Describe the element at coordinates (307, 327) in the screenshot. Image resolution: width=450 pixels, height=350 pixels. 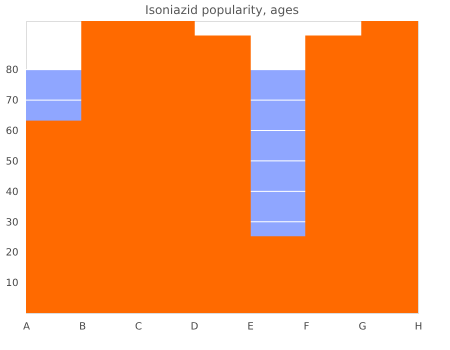
I see `x-tick-label: F` at that location.